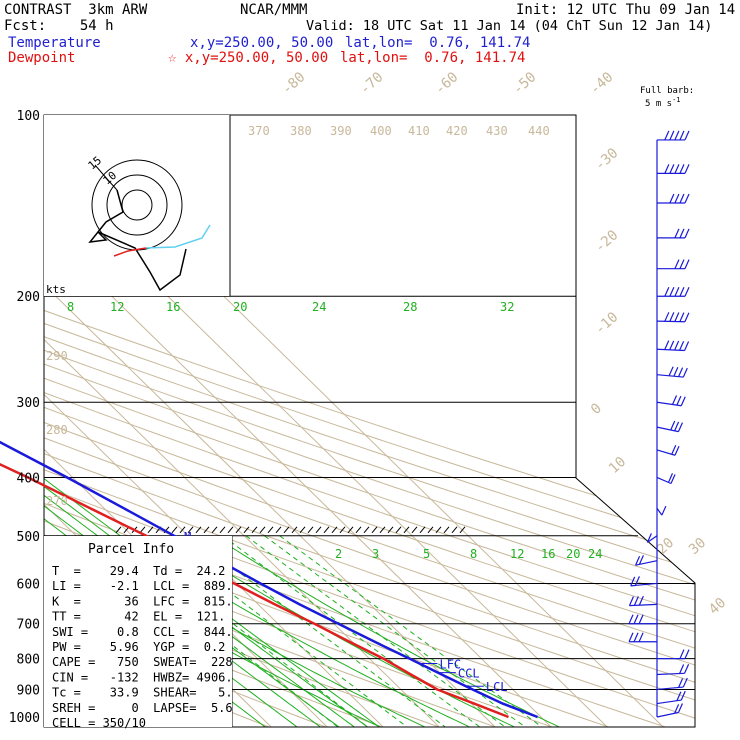 Image resolution: width=740 pixels, height=740 pixels. I want to click on isotherm-label: -80, so click(294, 83).